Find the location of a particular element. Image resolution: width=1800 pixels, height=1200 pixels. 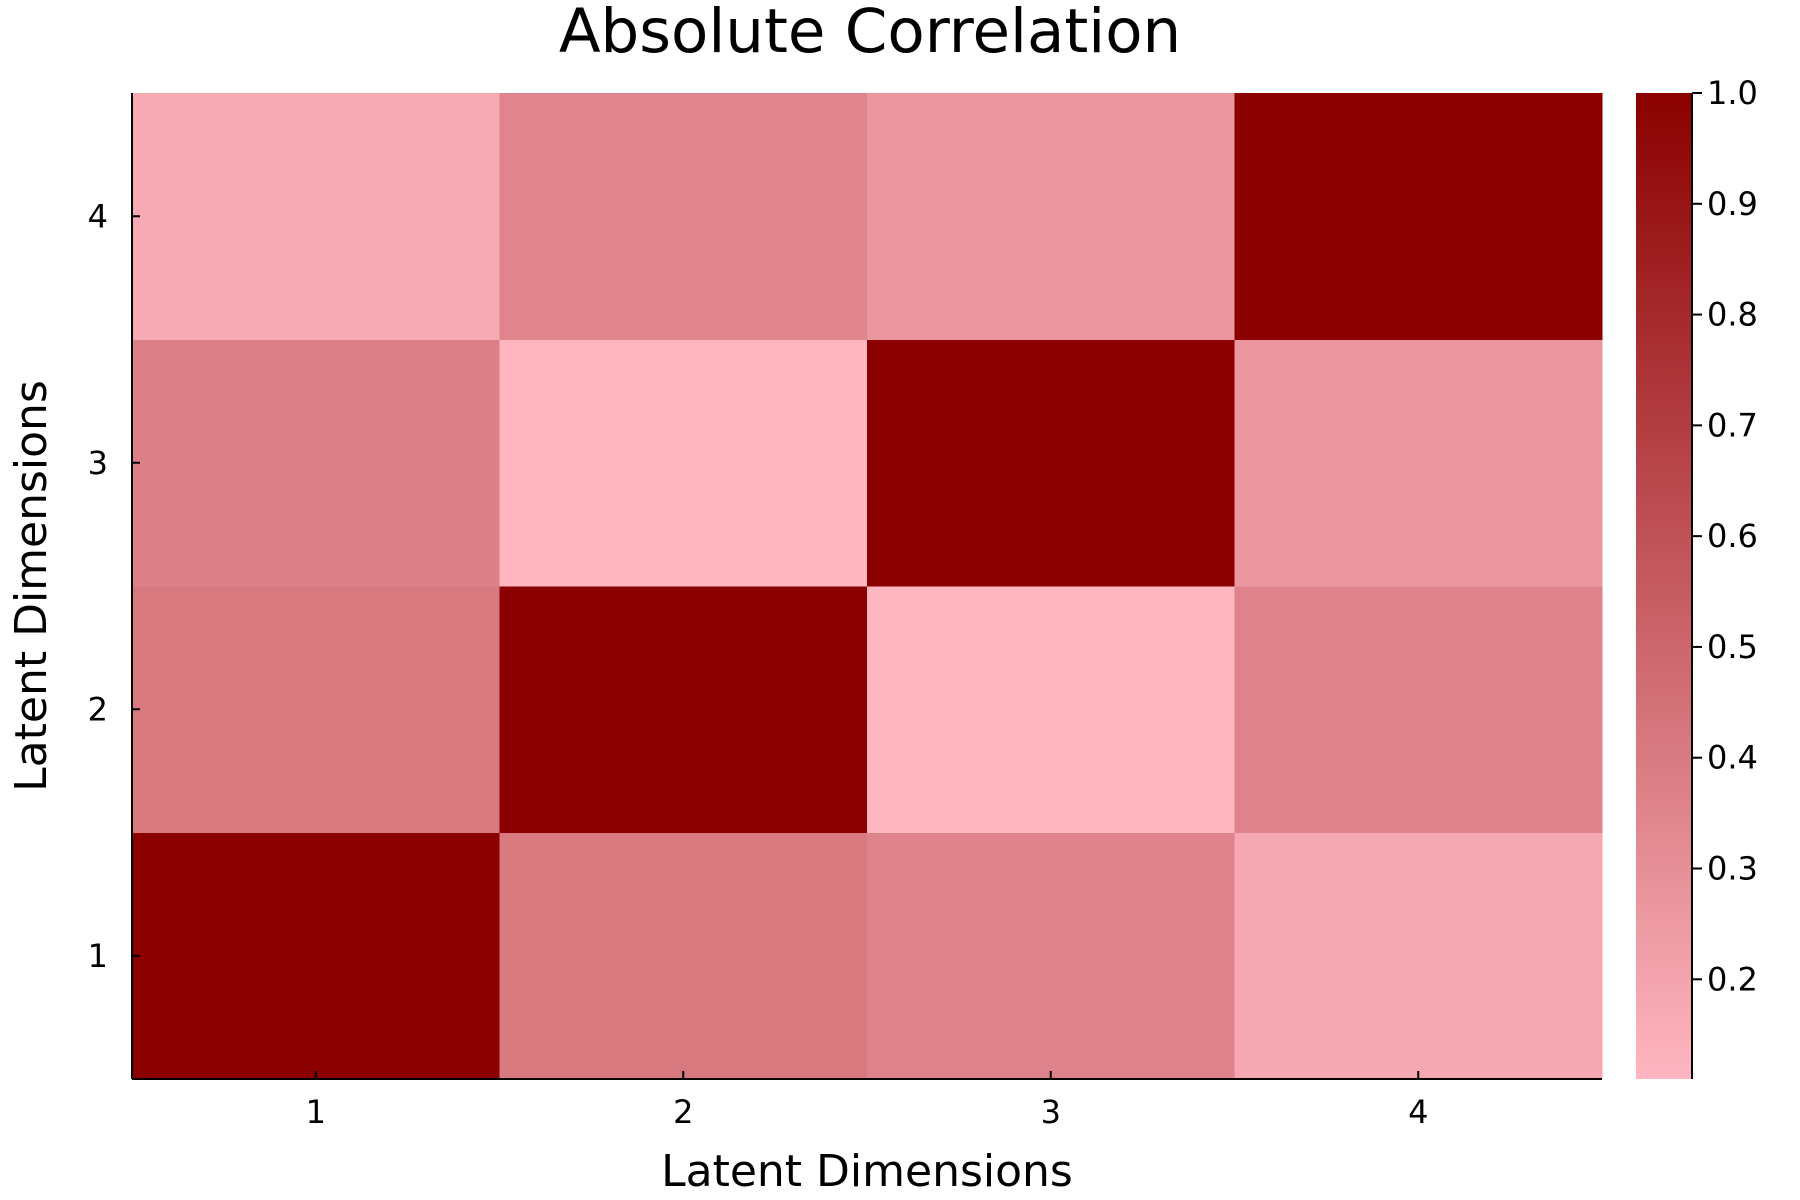

colorbar-tick-label: 0.9 is located at coordinates (1732, 204).